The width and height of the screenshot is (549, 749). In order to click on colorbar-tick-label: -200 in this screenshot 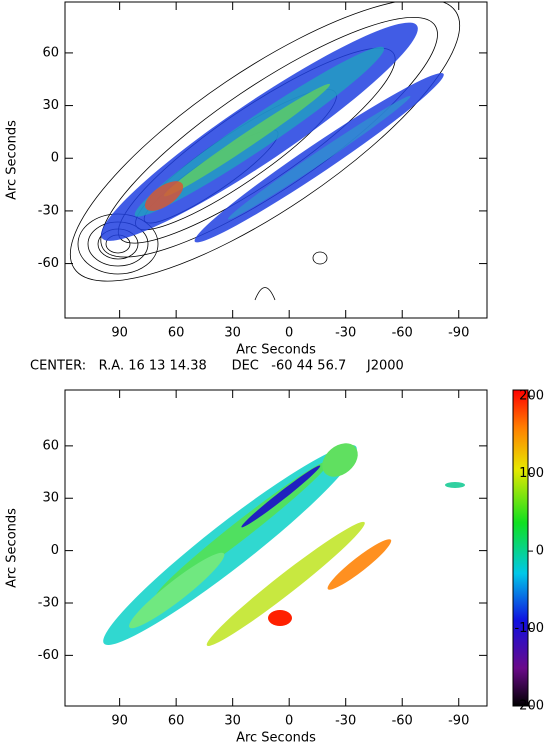, I will do `click(529, 706)`.